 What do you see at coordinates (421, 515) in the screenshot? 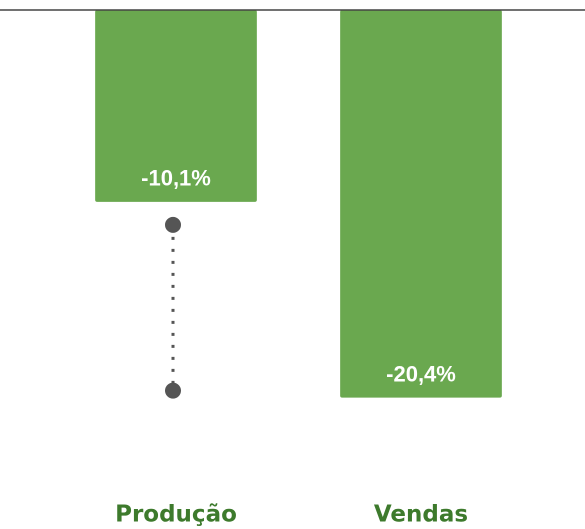
I see `x-tick-label: Vendas` at bounding box center [421, 515].